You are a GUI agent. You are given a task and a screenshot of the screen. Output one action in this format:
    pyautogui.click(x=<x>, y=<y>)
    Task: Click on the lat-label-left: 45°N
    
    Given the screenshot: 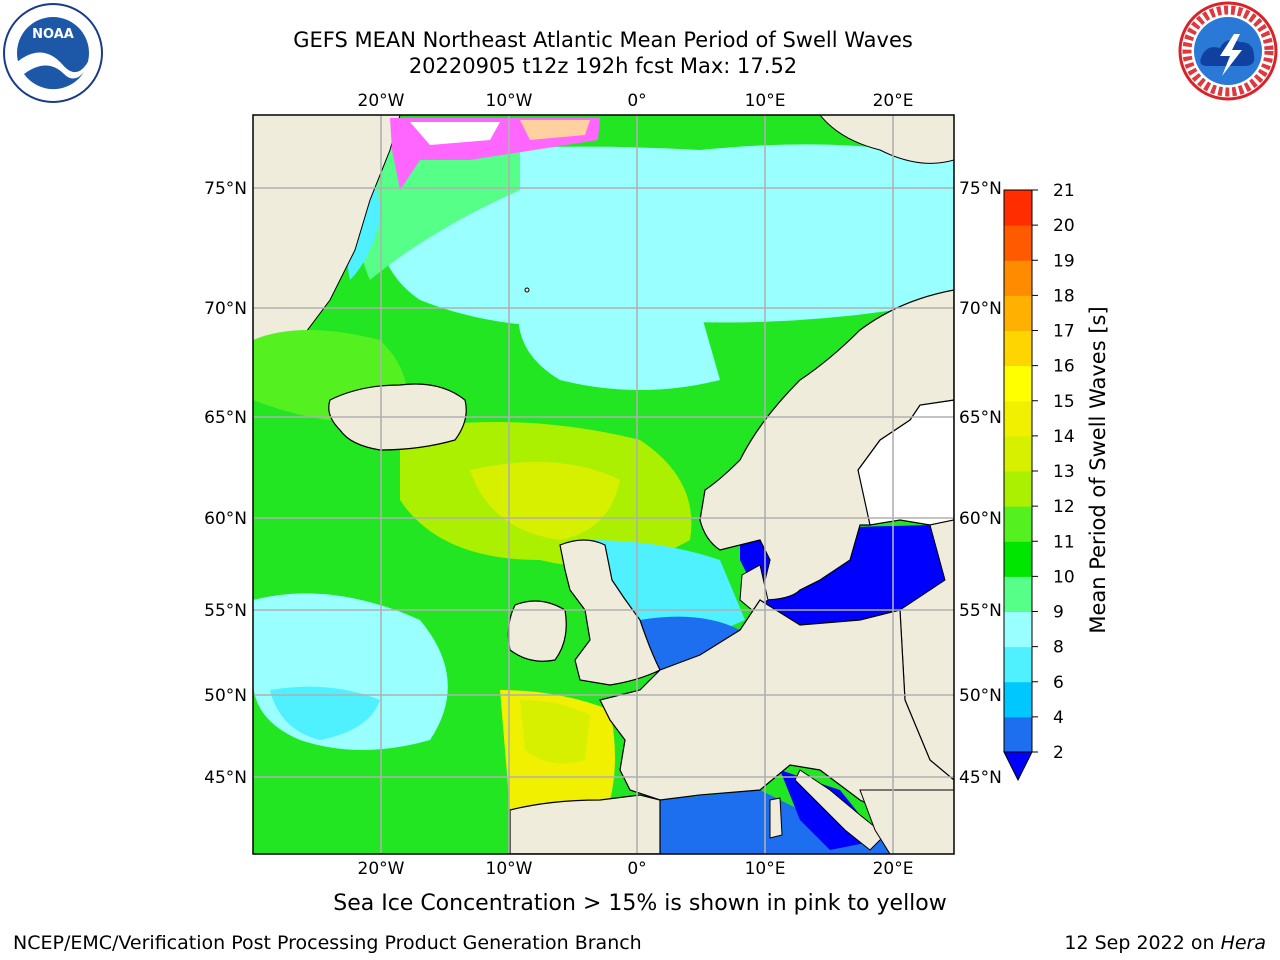 What is the action you would take?
    pyautogui.click(x=225, y=778)
    